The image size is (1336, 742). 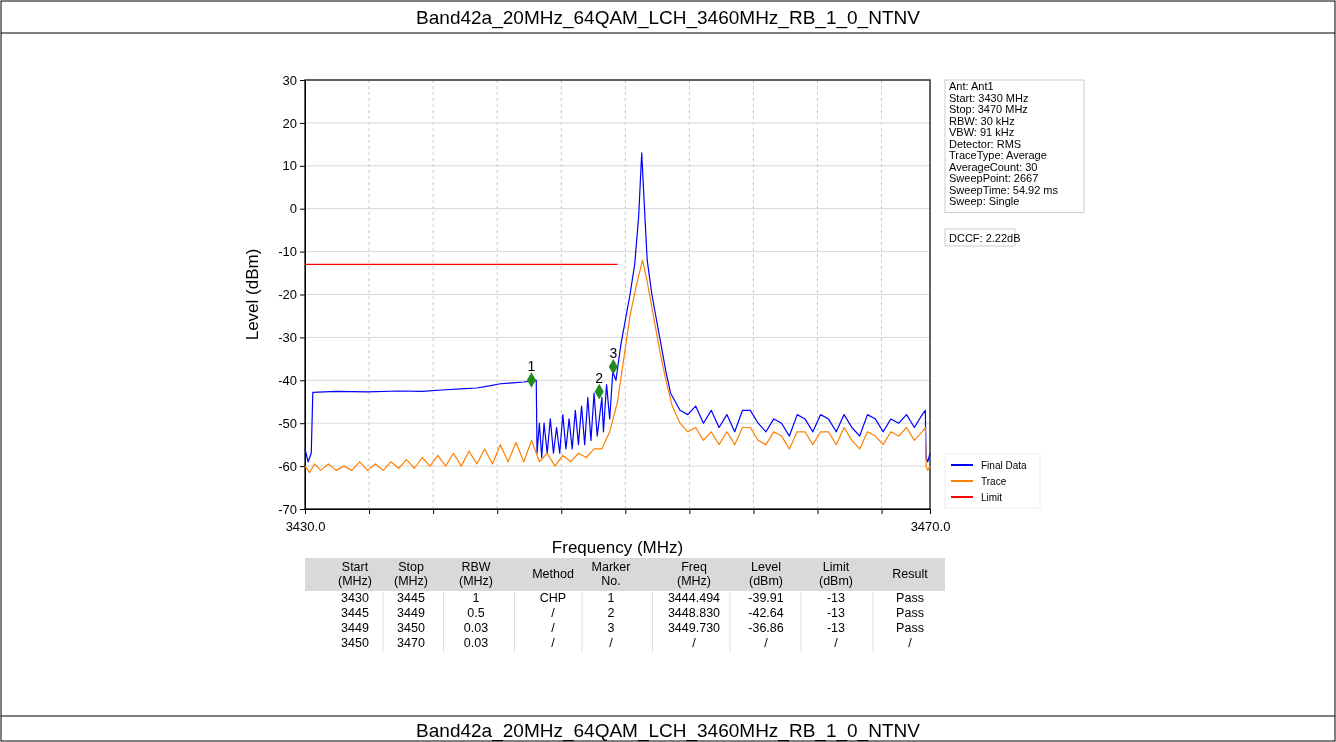 What do you see at coordinates (617, 547) in the screenshot?
I see `x-axis-title: Frequency (MHz)` at bounding box center [617, 547].